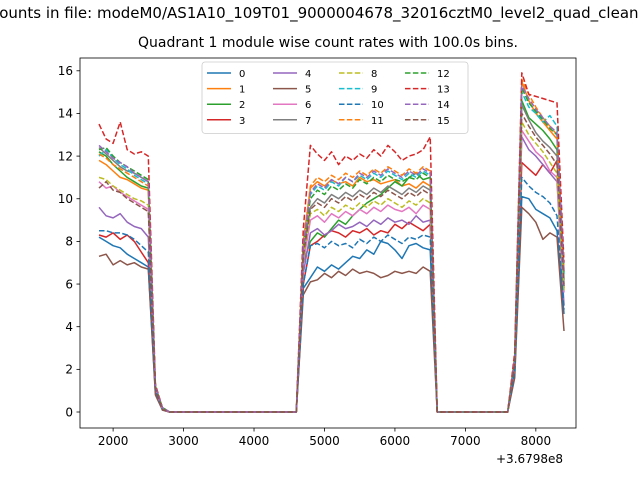 Image resolution: width=640 pixels, height=480 pixels. Describe the element at coordinates (65, 156) in the screenshot. I see `y-tick-label: 12` at that location.